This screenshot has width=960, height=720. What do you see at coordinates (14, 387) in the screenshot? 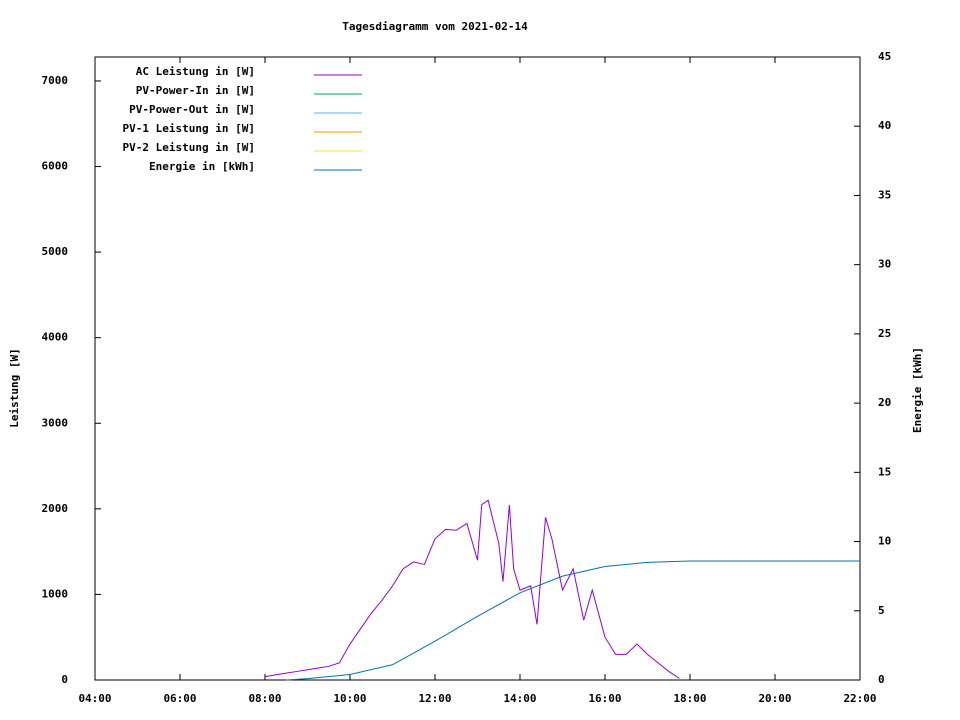
I see `y-axis-label: Leistung [W]` at bounding box center [14, 387].